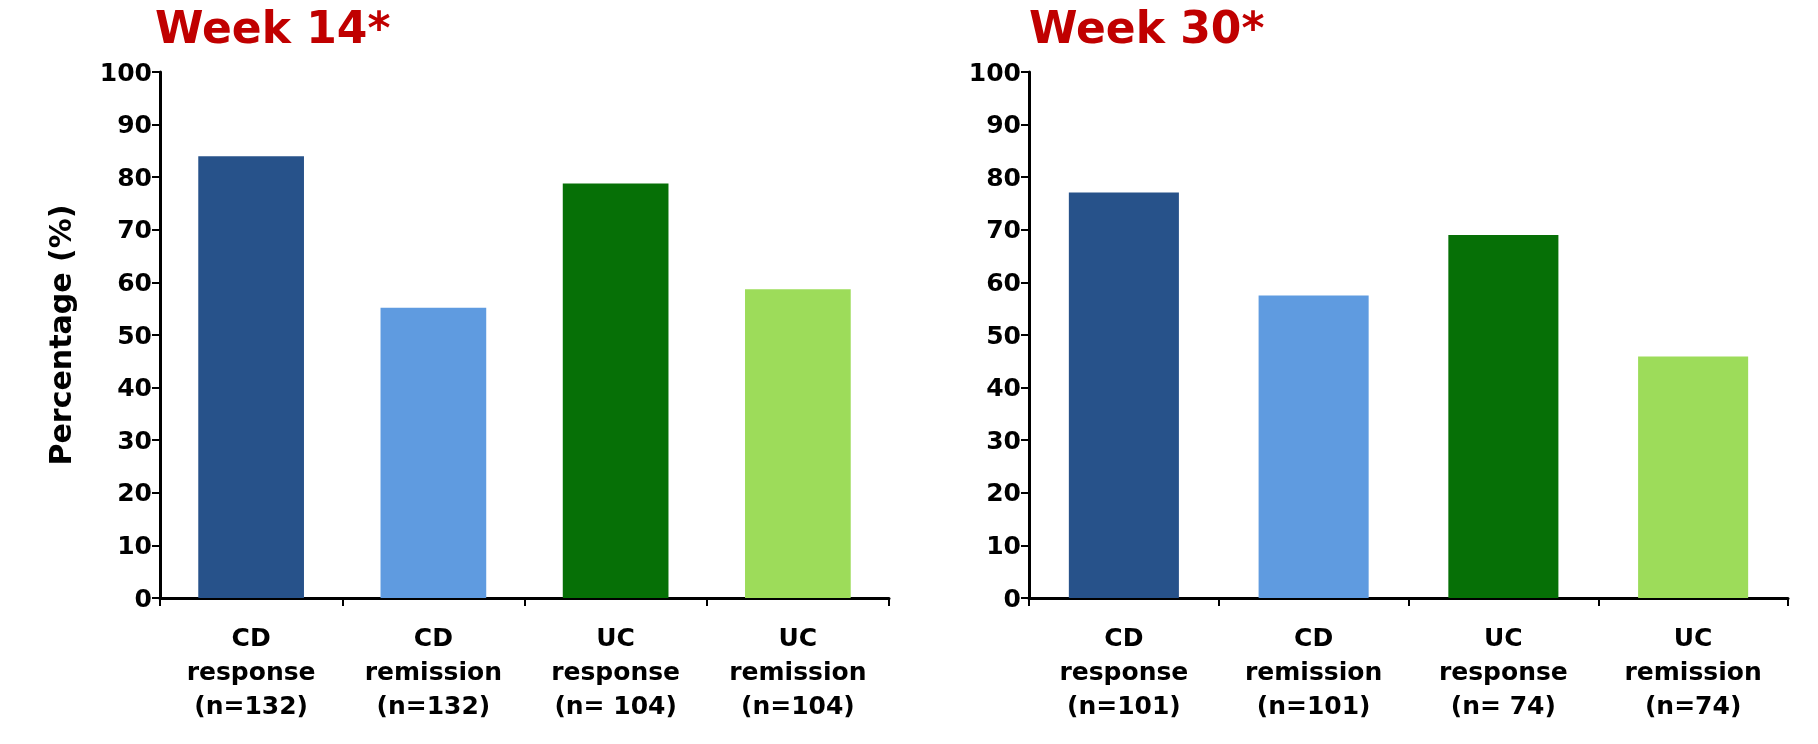 The width and height of the screenshot is (1818, 744). Describe the element at coordinates (1693, 671) in the screenshot. I see `x-tick-label: UC remission (n=74)` at that location.